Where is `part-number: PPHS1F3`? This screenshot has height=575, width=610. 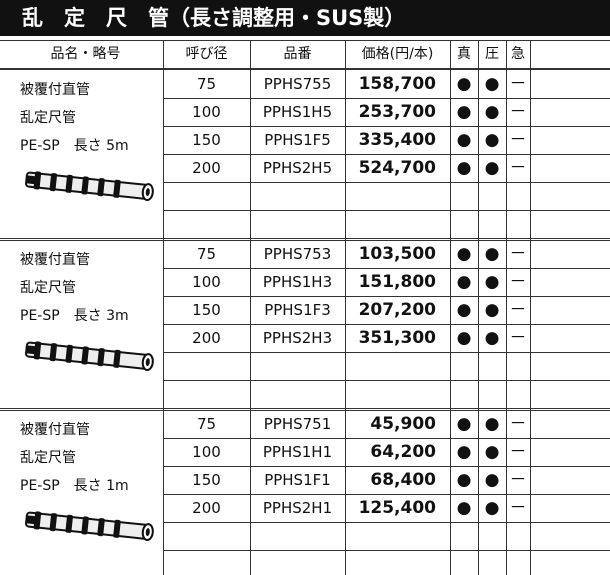
part-number: PPHS1F3 is located at coordinates (297, 310).